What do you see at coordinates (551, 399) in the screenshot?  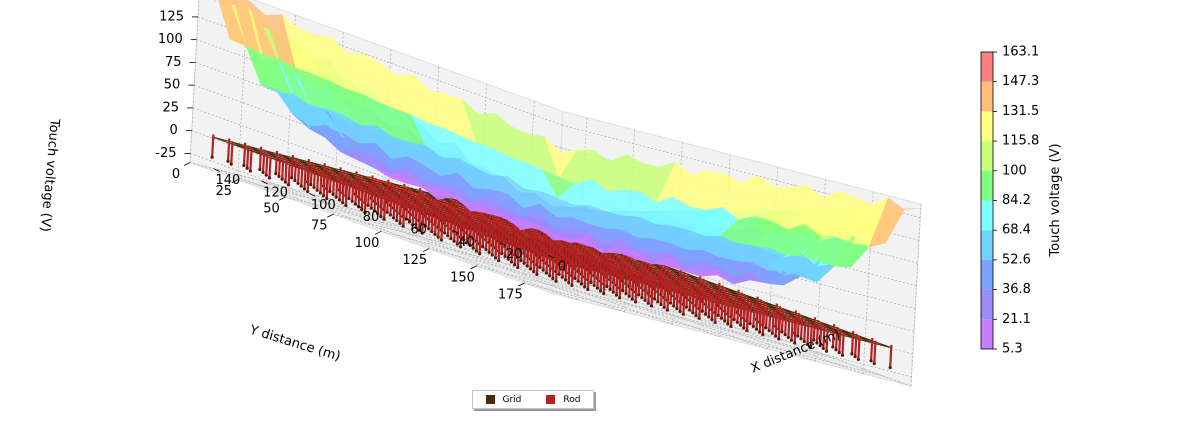 I see `legend-swatch-rod` at bounding box center [551, 399].